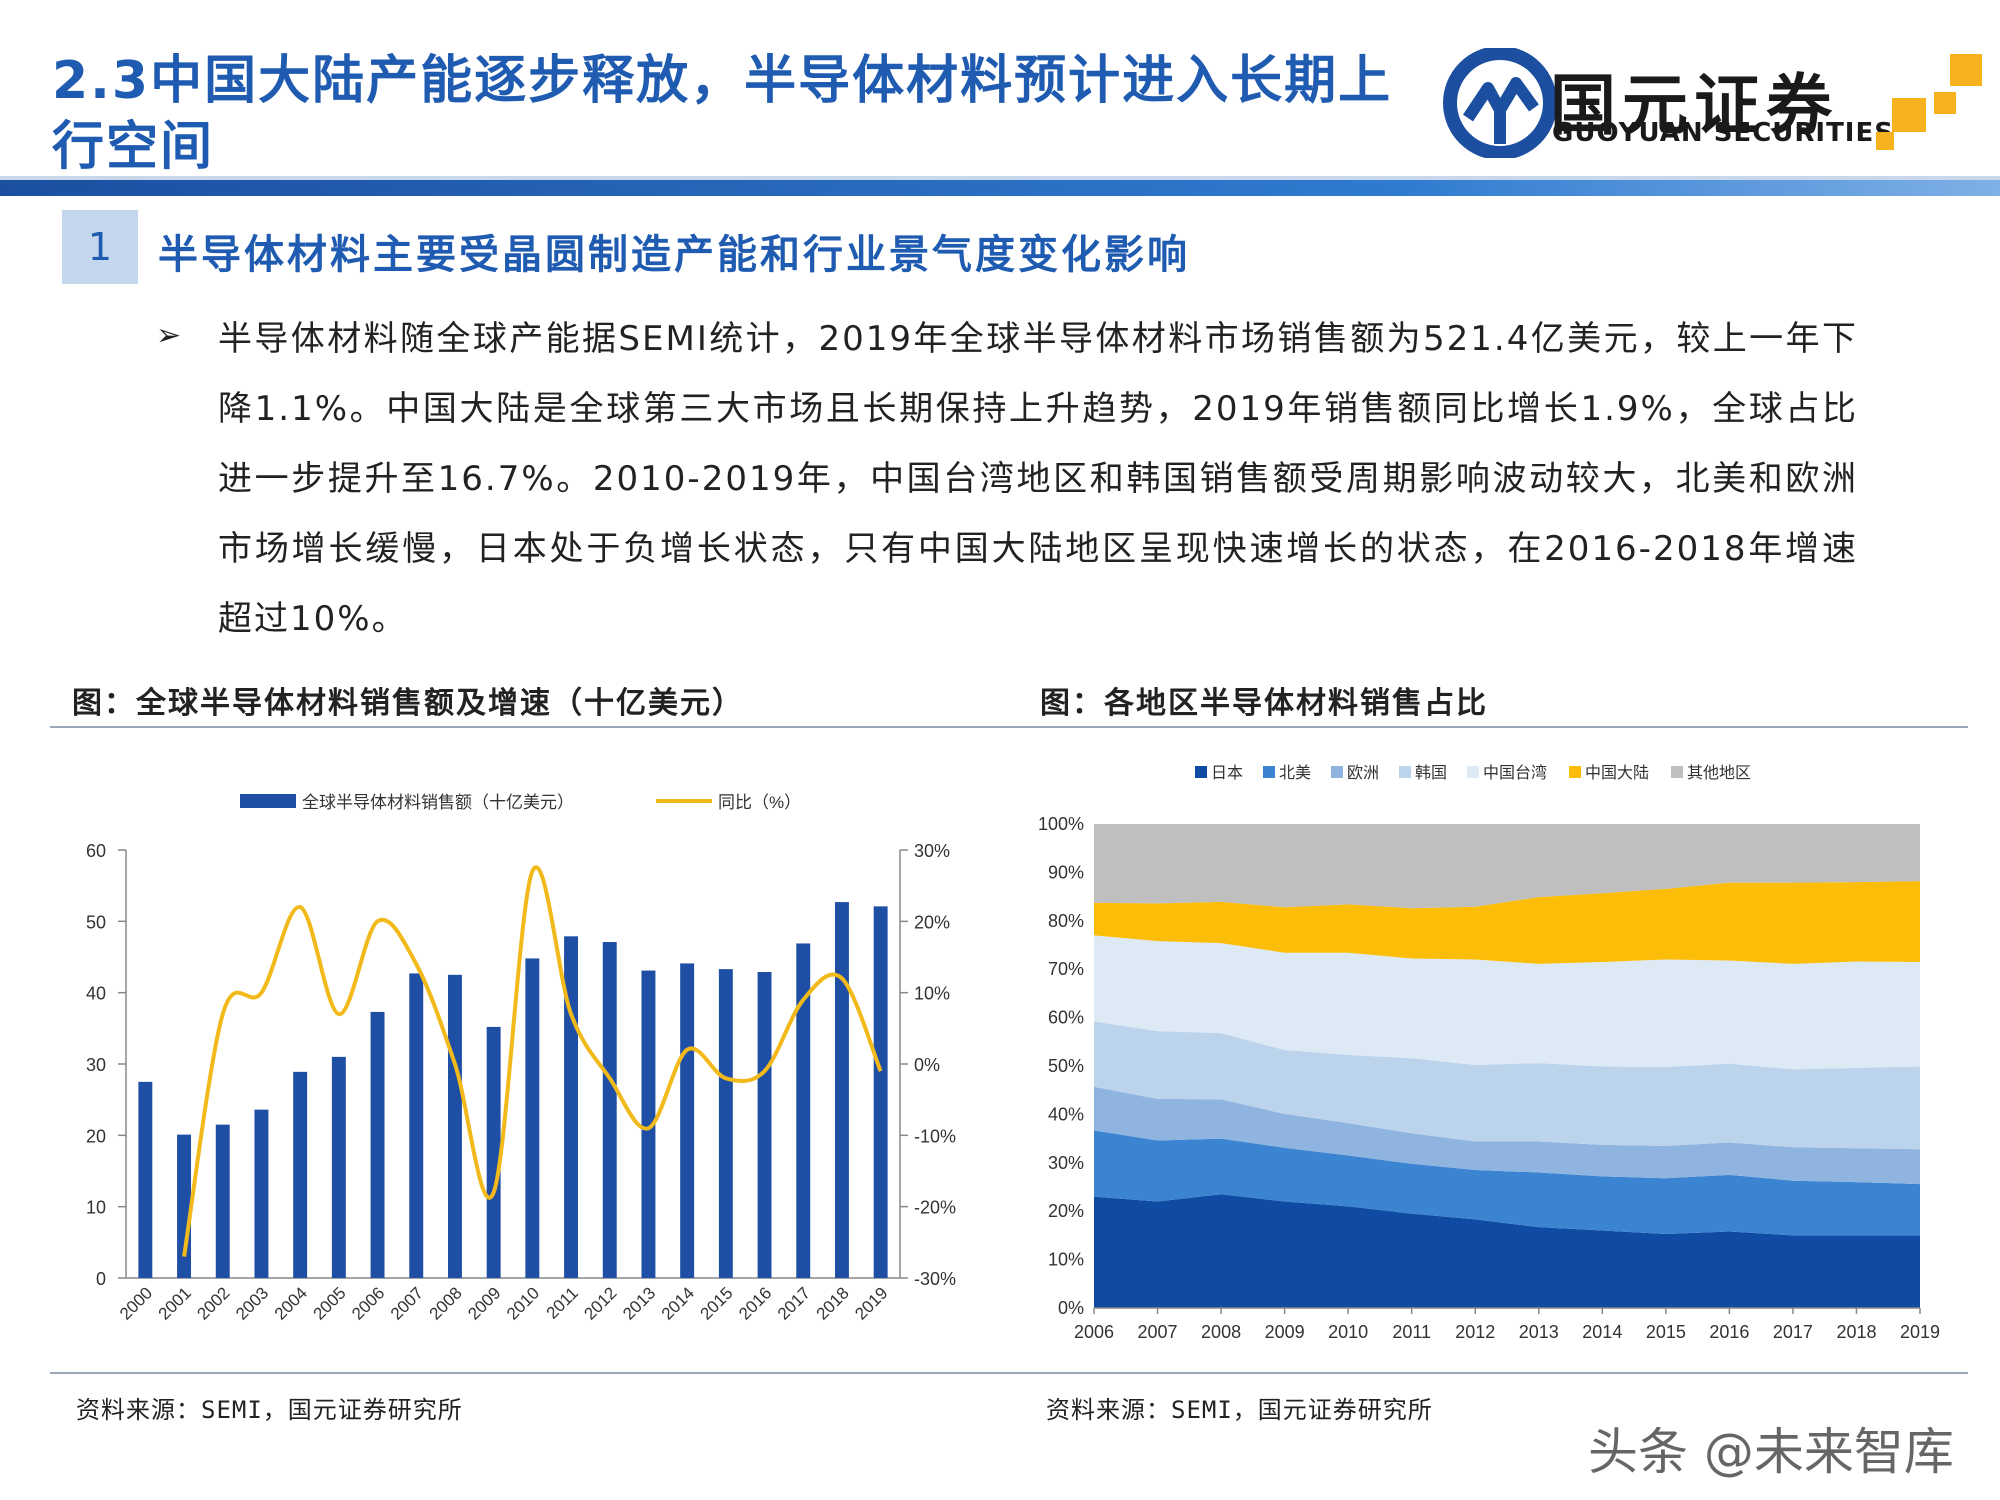 This screenshot has height=1500, width=2000. What do you see at coordinates (935, 1136) in the screenshot?
I see `right-tick-label: -10%` at bounding box center [935, 1136].